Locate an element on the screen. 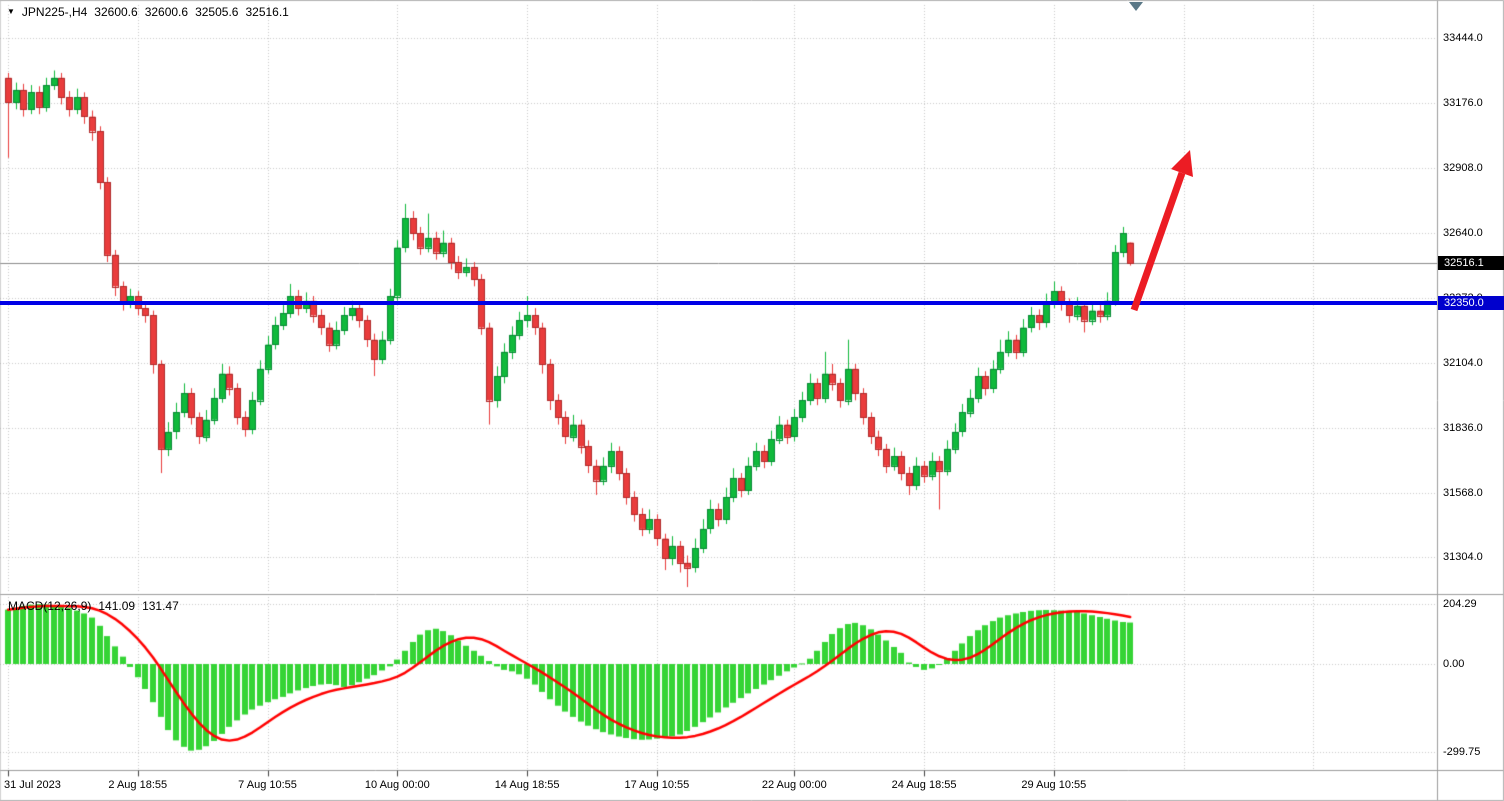 The width and height of the screenshot is (1504, 801). support-price-tag-value: 32350.0 is located at coordinates (1464, 303).